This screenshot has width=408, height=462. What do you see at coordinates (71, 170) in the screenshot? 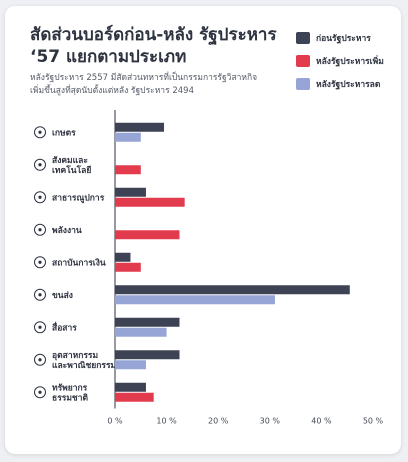
I see `category-label-line: เทคโนโลยี` at bounding box center [71, 170].